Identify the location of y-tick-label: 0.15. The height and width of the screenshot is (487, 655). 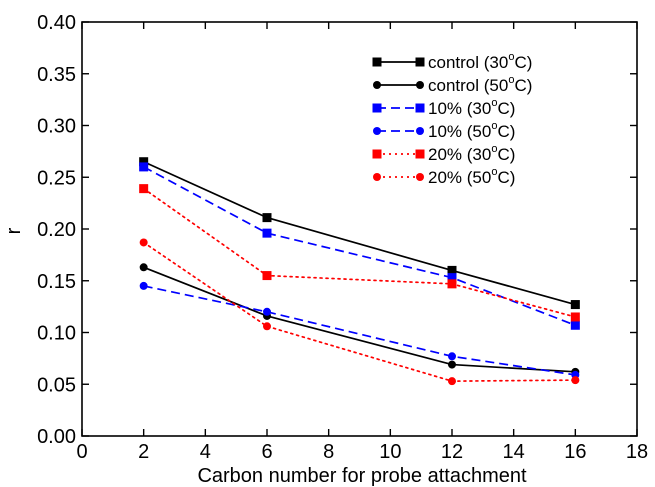
(56, 282).